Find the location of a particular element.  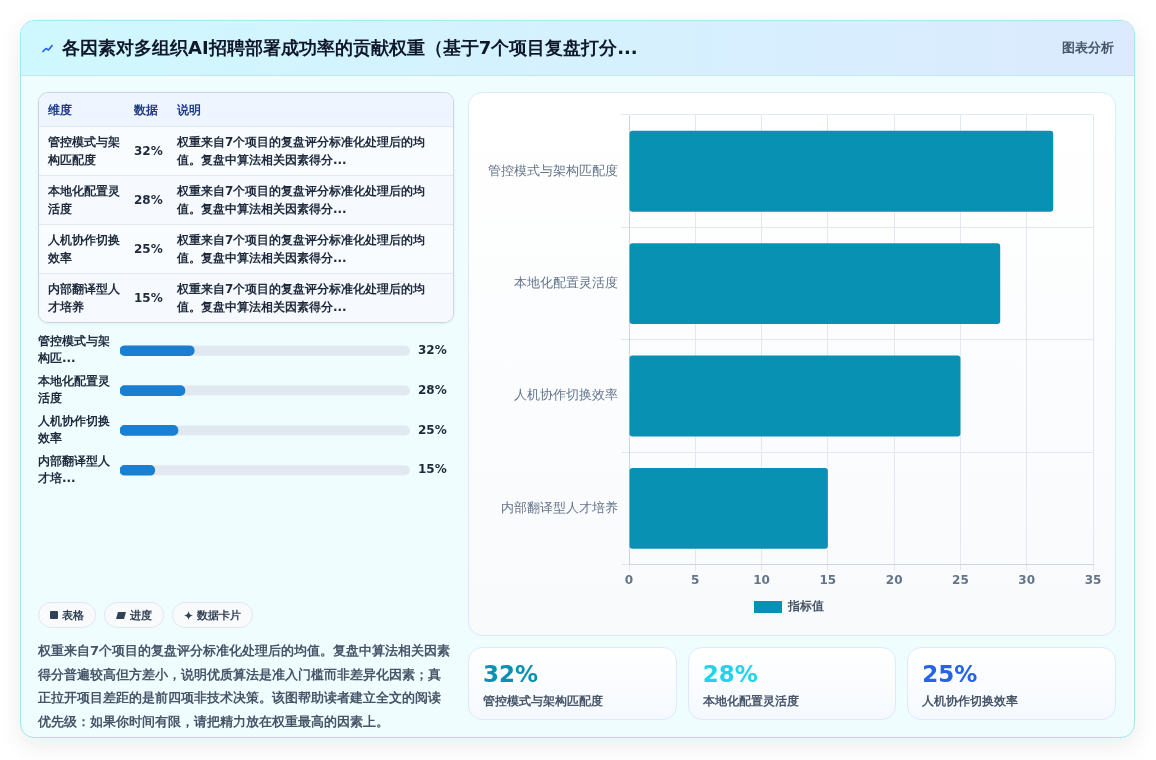

text: 数据卡片 is located at coordinates (219, 615).